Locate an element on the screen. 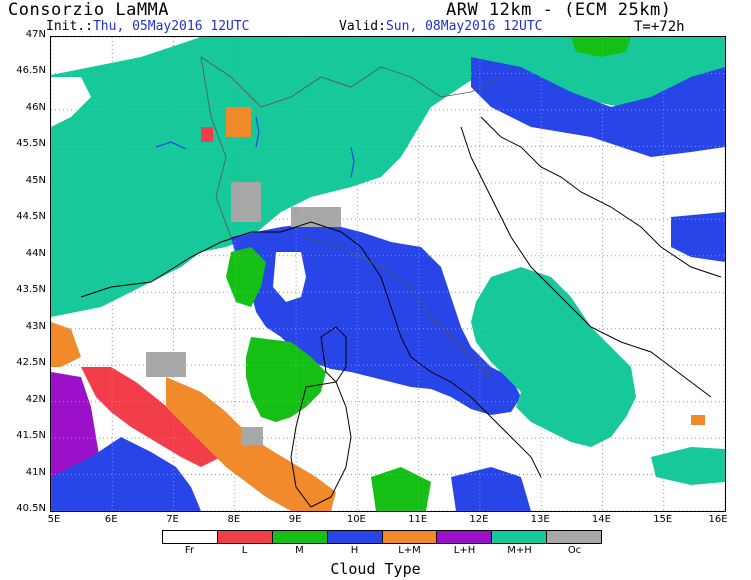 The image size is (751, 580). valid-label: Valid: is located at coordinates (362, 26).